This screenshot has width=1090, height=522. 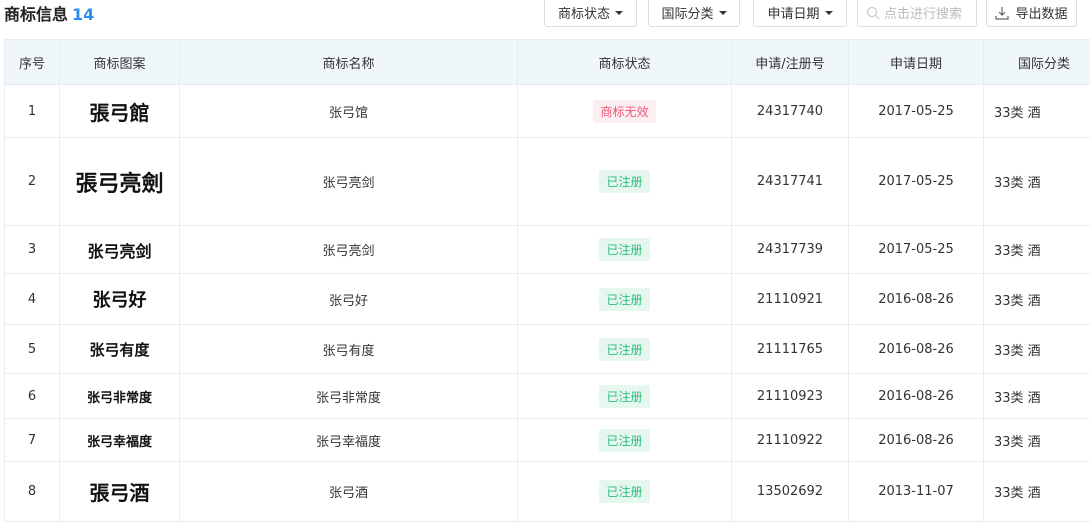 What do you see at coordinates (793, 12) in the screenshot?
I see `date-filter-label: 申请日期` at bounding box center [793, 12].